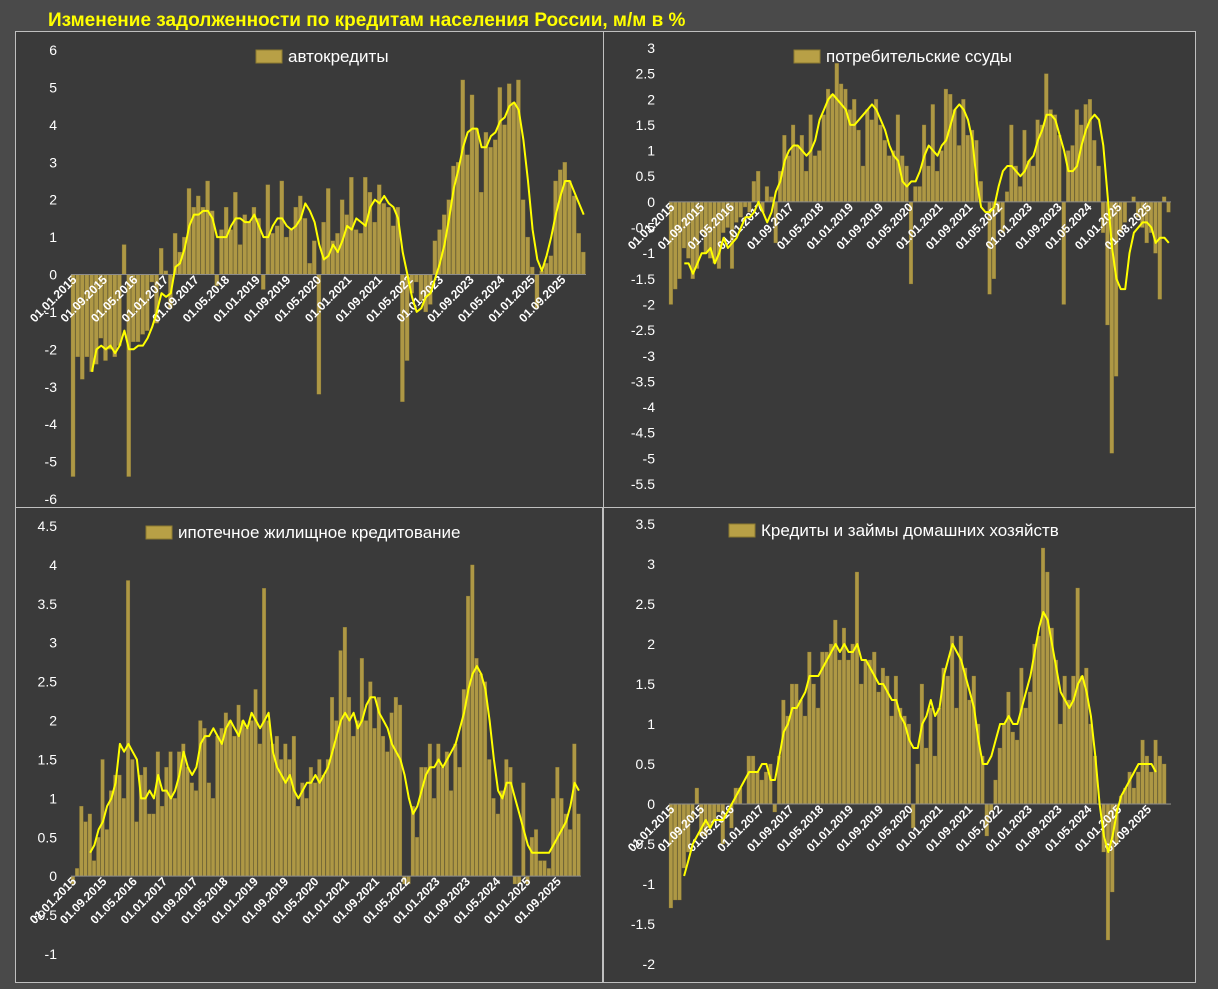 Image resolution: width=1218 pixels, height=989 pixels. Describe the element at coordinates (643, 228) in the screenshot. I see `y-tick-label: -0.5` at that location.